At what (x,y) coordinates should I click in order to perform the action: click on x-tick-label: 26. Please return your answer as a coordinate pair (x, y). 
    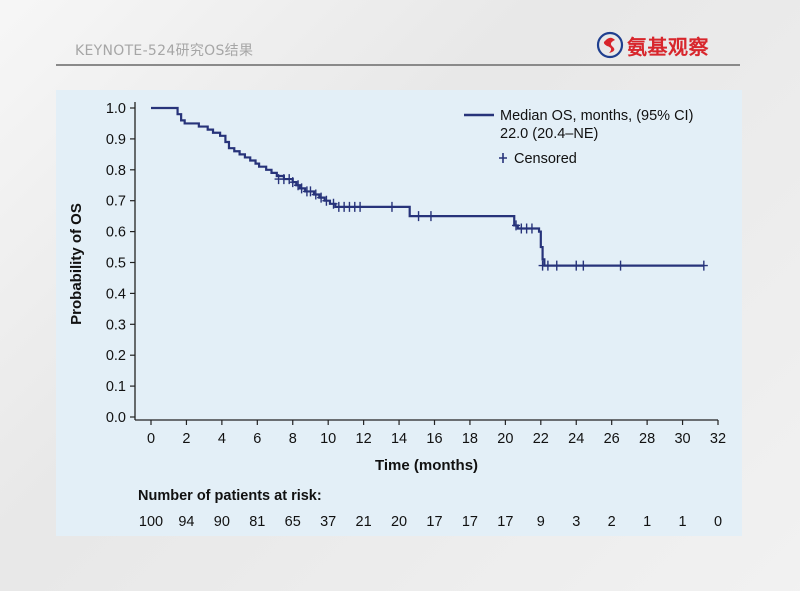
    Looking at the image, I should click on (612, 439).